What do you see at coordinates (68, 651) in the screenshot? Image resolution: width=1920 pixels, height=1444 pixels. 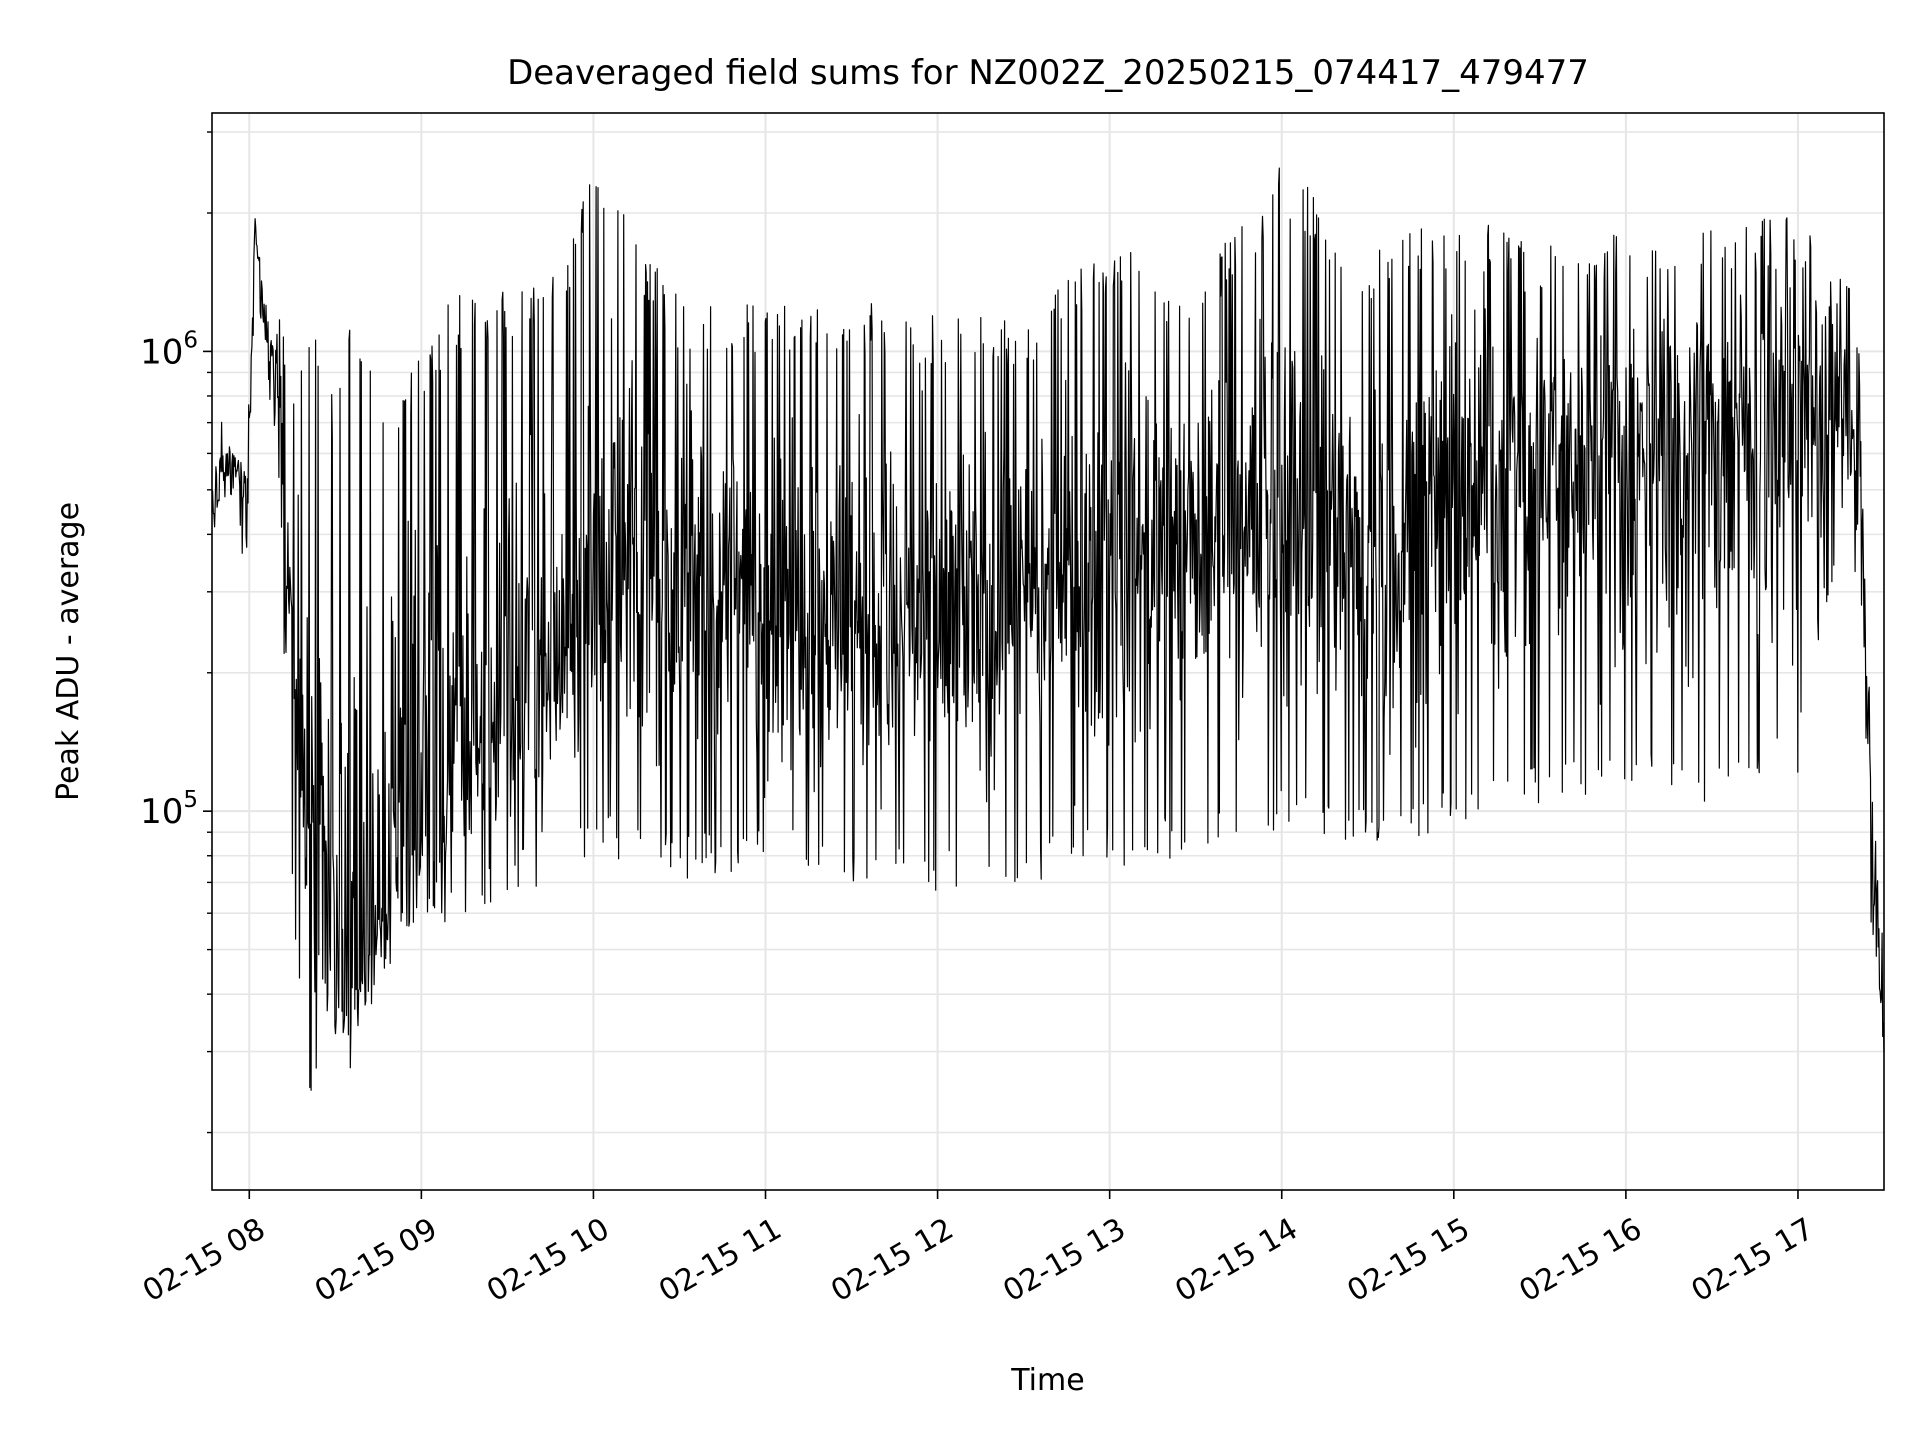 I see `y-axis-label: Peak ADU - average` at bounding box center [68, 651].